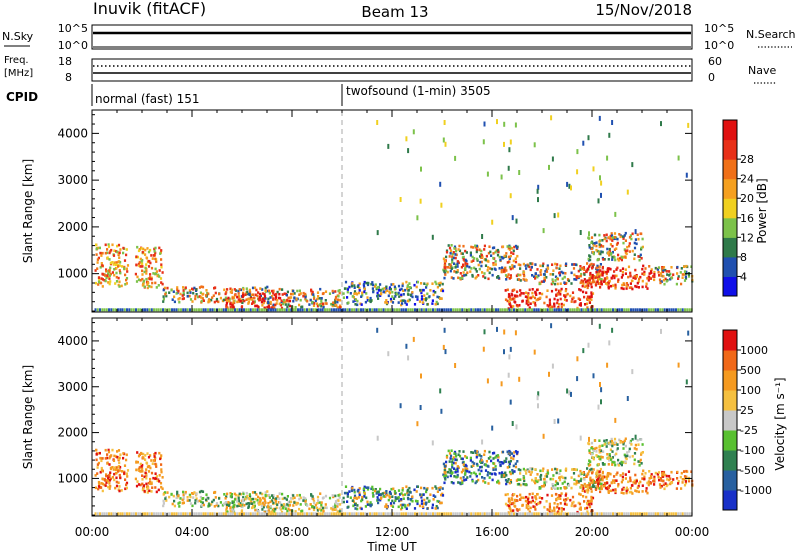  I want to click on power-y-tick-label: 3000, so click(72, 180).